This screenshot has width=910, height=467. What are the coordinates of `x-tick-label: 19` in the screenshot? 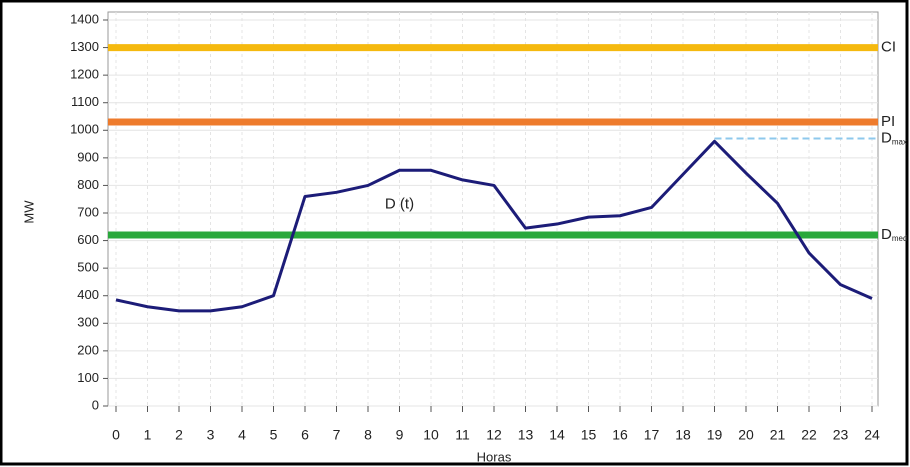 It's located at (715, 435).